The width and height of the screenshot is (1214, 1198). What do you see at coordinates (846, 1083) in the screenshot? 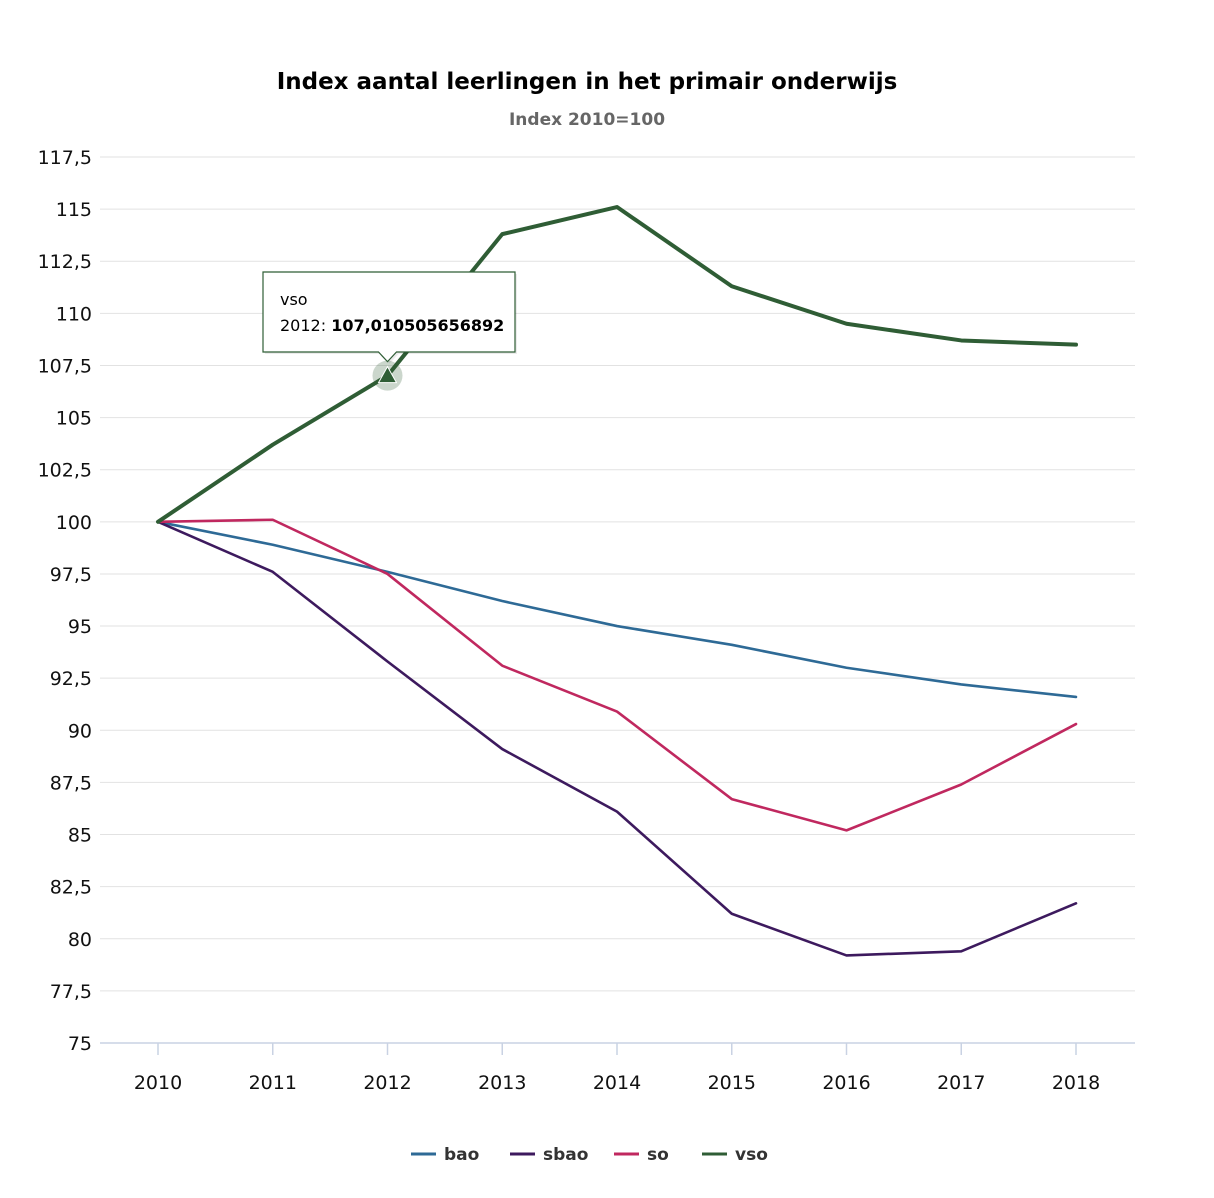
I see `x-tick-label: 2016` at bounding box center [846, 1083].